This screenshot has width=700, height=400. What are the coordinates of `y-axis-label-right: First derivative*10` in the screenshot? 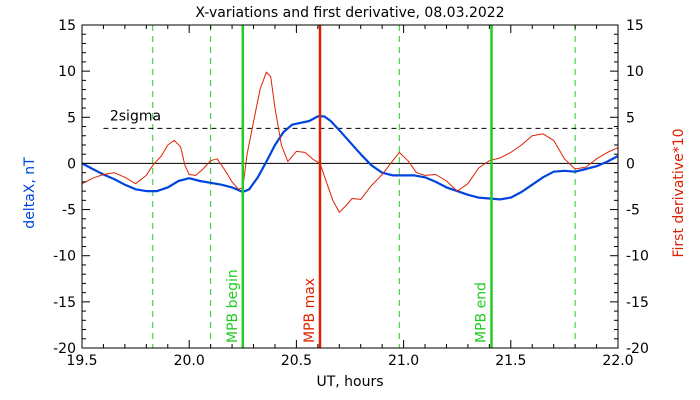 It's located at (679, 192).